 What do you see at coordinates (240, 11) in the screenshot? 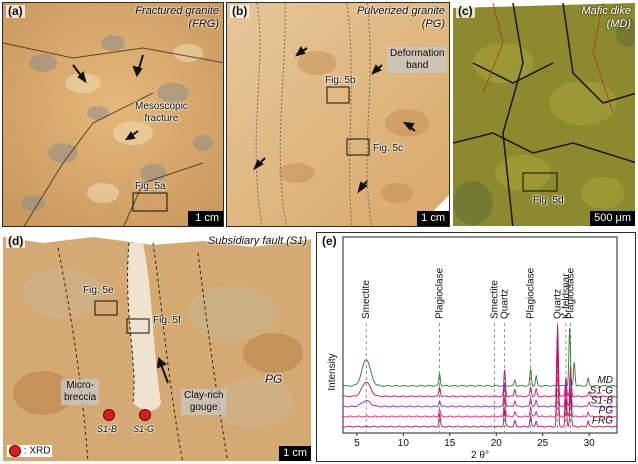
I see `panel-label-b: (b)` at bounding box center [240, 11].